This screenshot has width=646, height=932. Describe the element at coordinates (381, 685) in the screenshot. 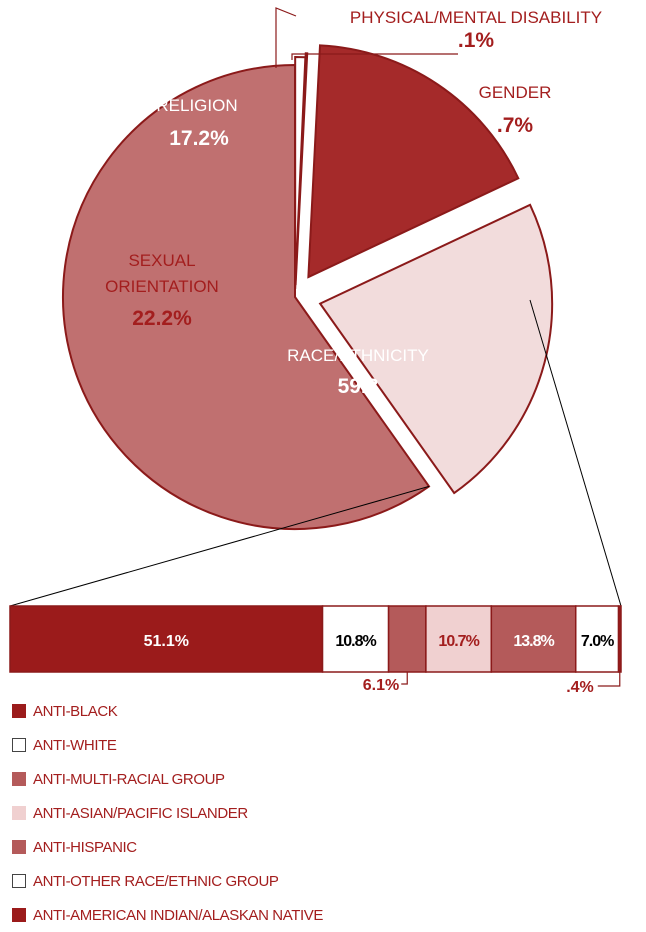

I see `bar-value-anti-multi-racial-group: 6.1%` at that location.